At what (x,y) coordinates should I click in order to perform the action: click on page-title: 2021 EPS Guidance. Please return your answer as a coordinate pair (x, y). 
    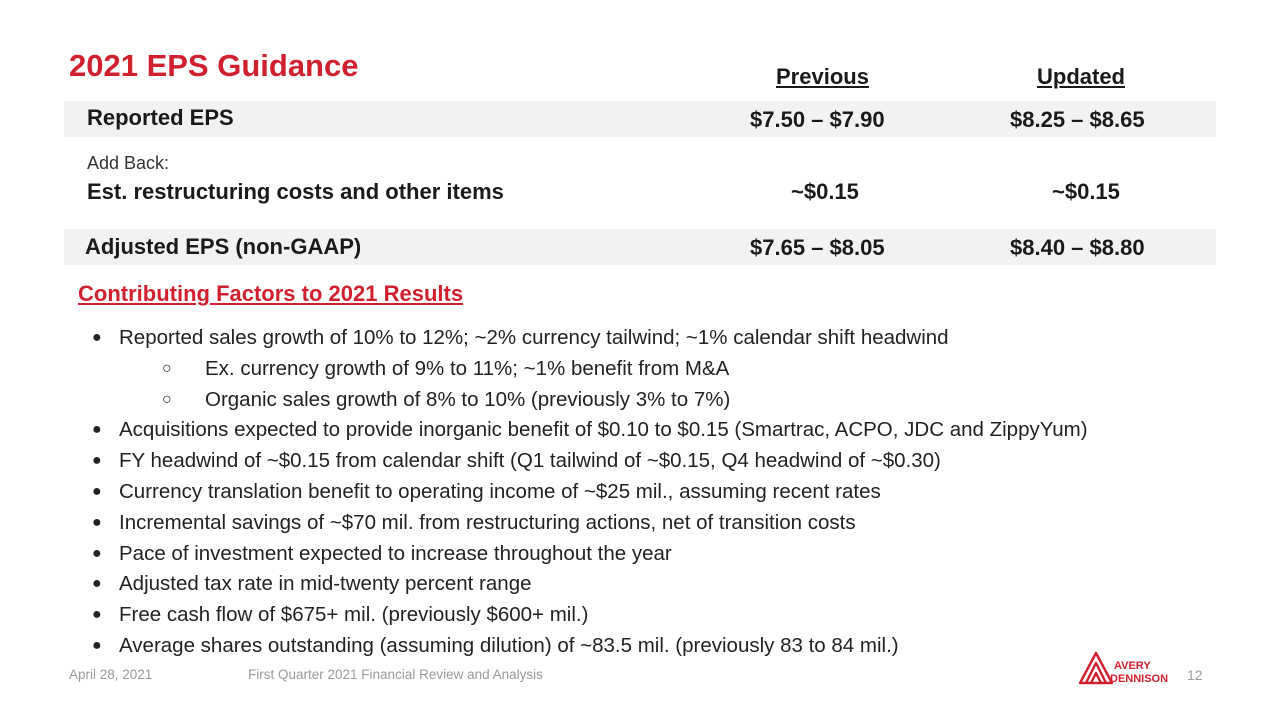
    Looking at the image, I should click on (214, 65).